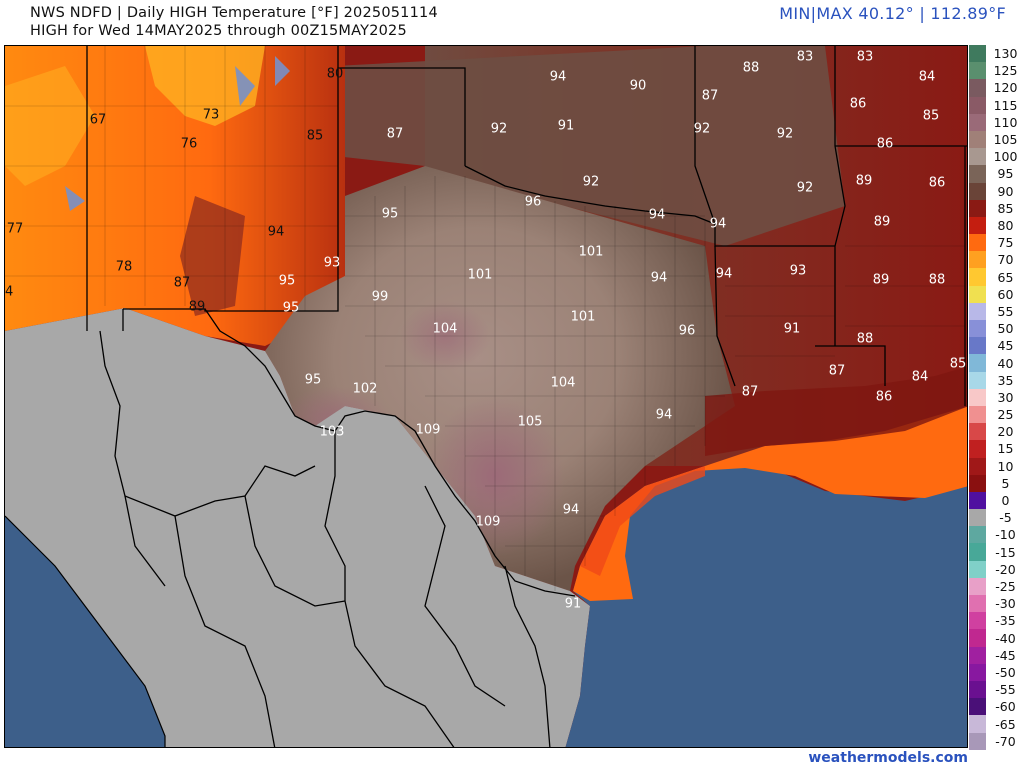 Image resolution: width=1024 pixels, height=768 pixels. Describe the element at coordinates (1005, 552) in the screenshot. I see `legend-tick-label: -15` at that location.